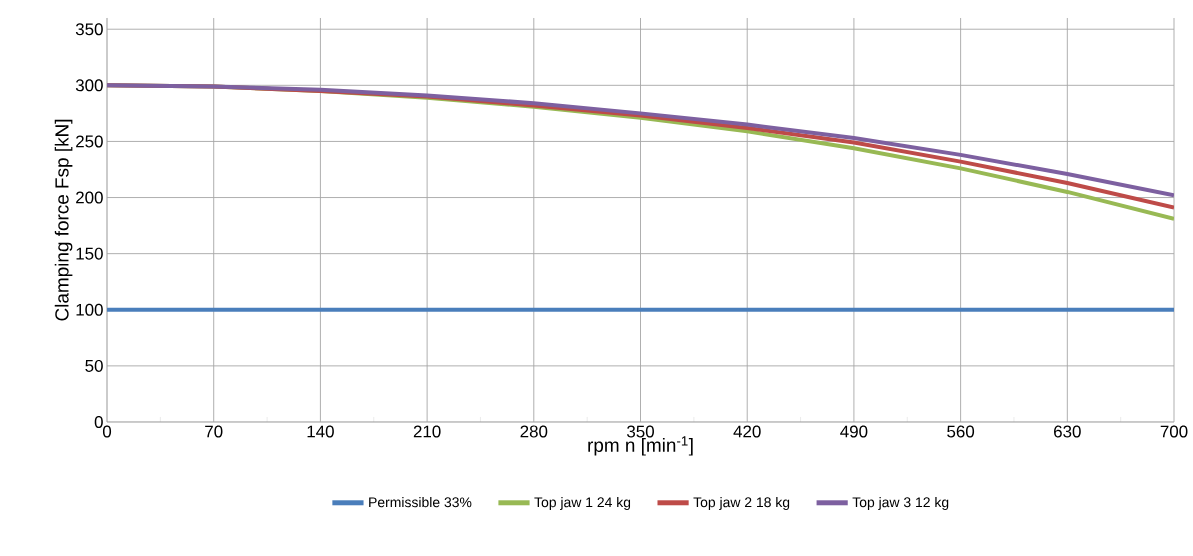 Image resolution: width=1193 pixels, height=556 pixels. I want to click on y-tick-label: 0, so click(98, 421).